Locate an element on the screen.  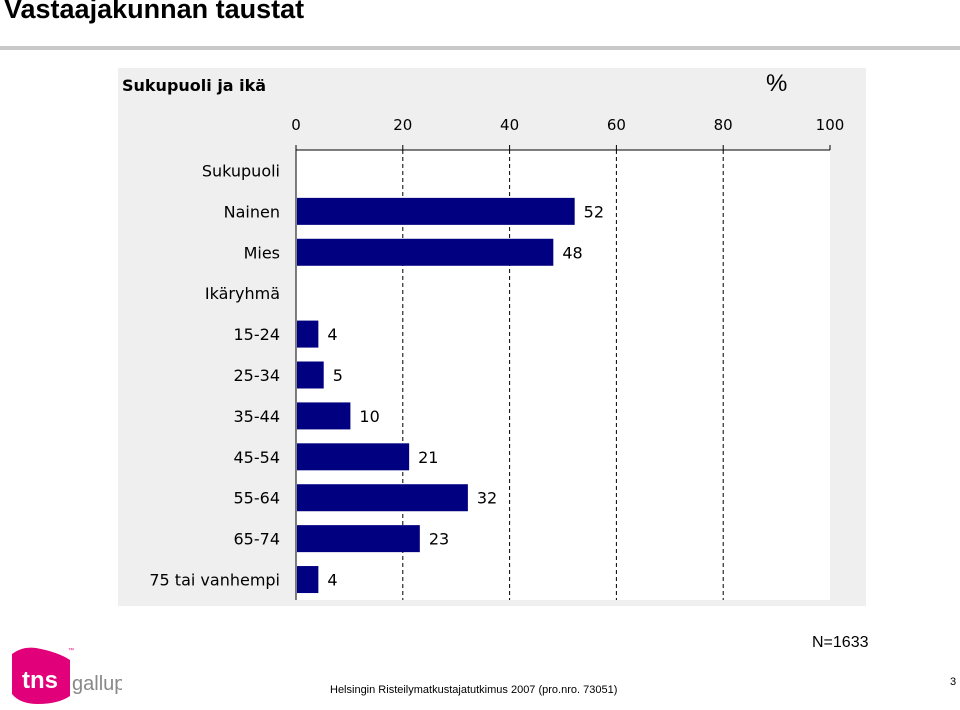
value-label: 21 is located at coordinates (428, 457).